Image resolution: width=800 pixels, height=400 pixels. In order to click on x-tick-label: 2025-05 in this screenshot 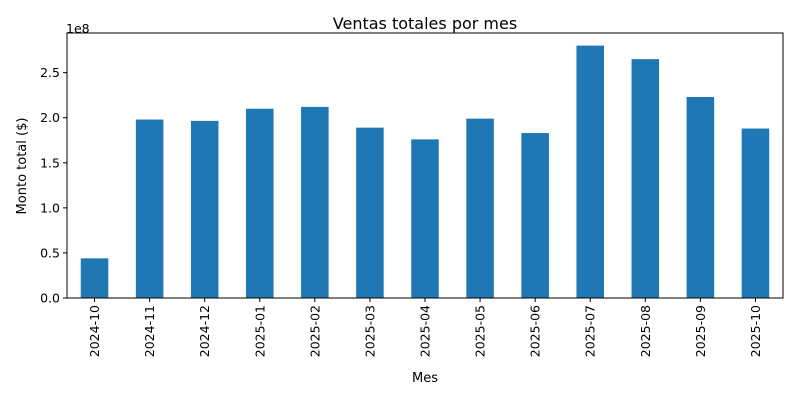, I will do `click(480, 331)`.